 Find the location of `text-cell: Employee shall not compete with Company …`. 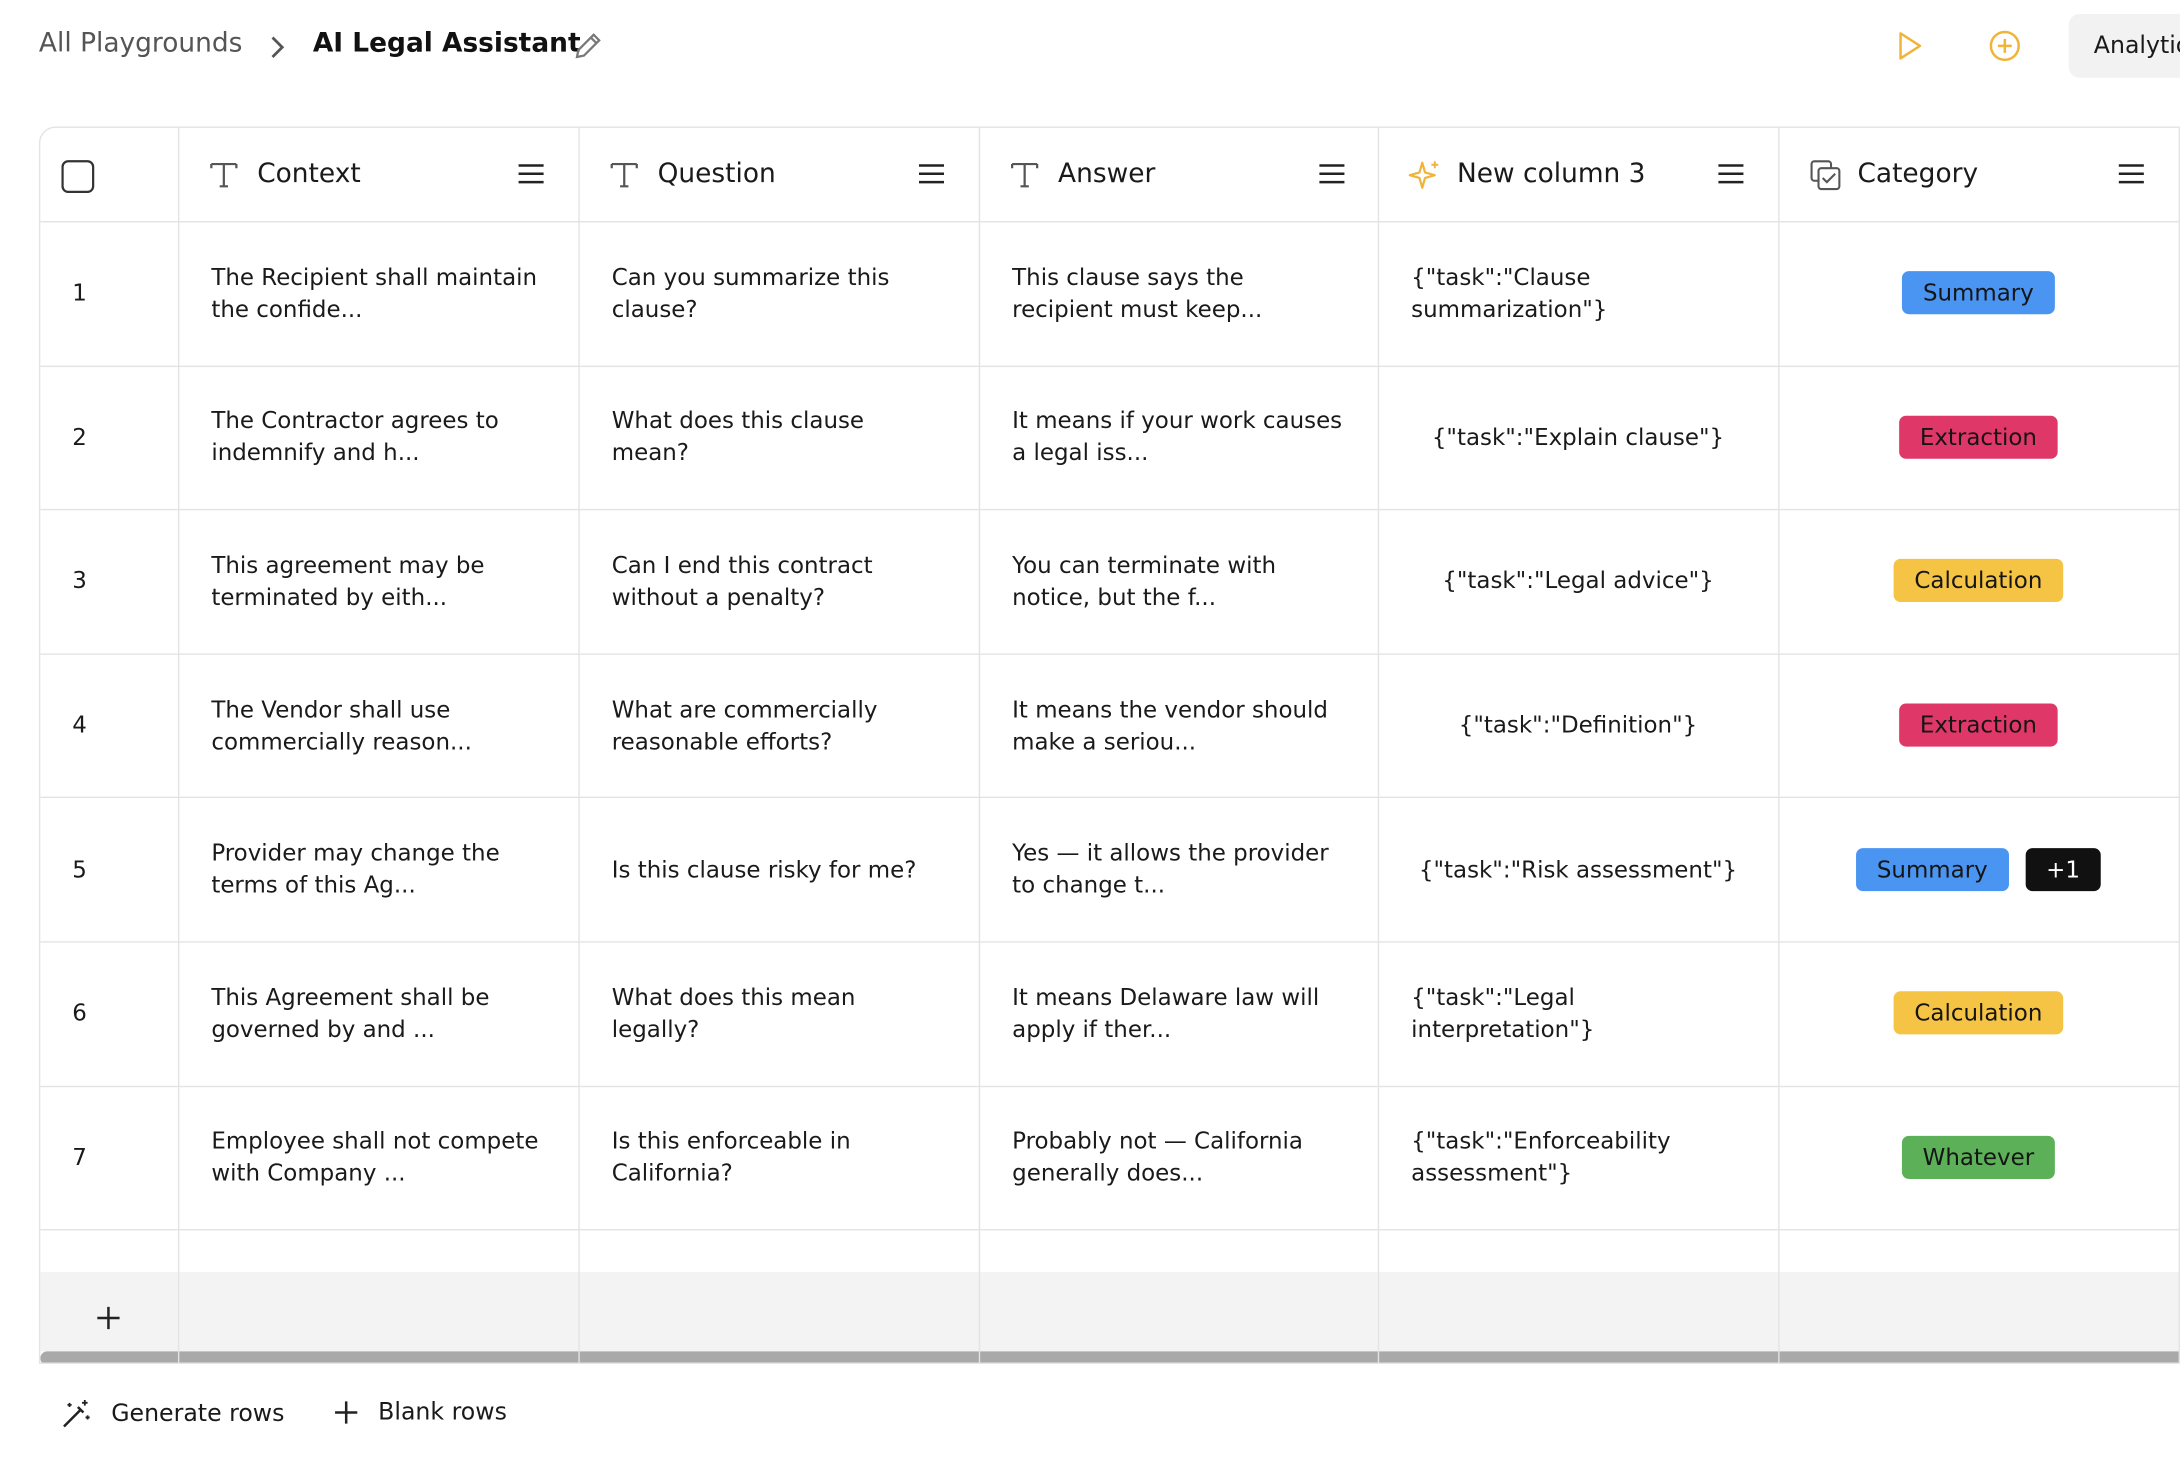

text-cell: Employee shall not compete with Company … is located at coordinates (375, 1157).